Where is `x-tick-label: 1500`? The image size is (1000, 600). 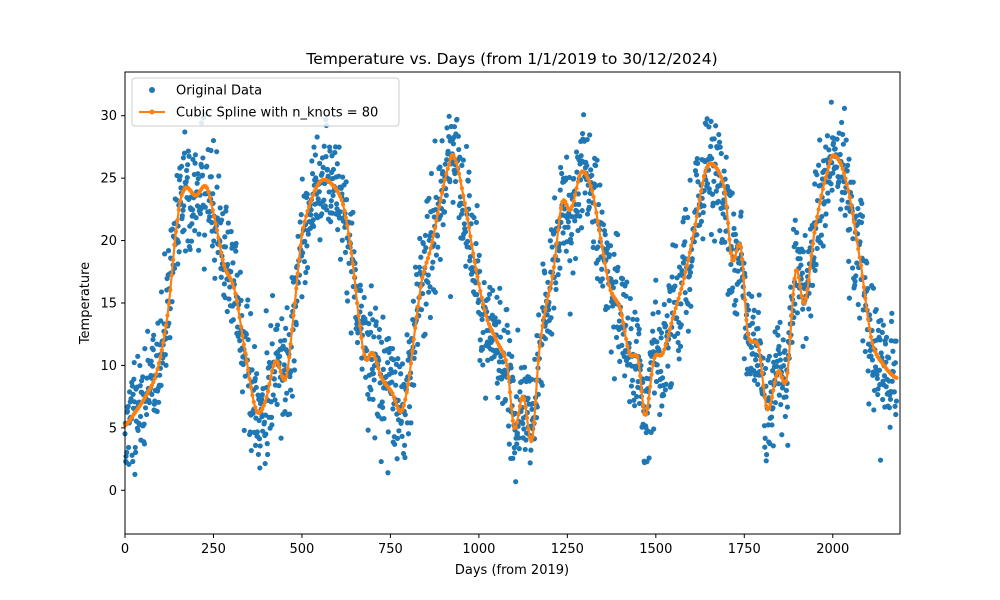
x-tick-label: 1500 is located at coordinates (655, 549).